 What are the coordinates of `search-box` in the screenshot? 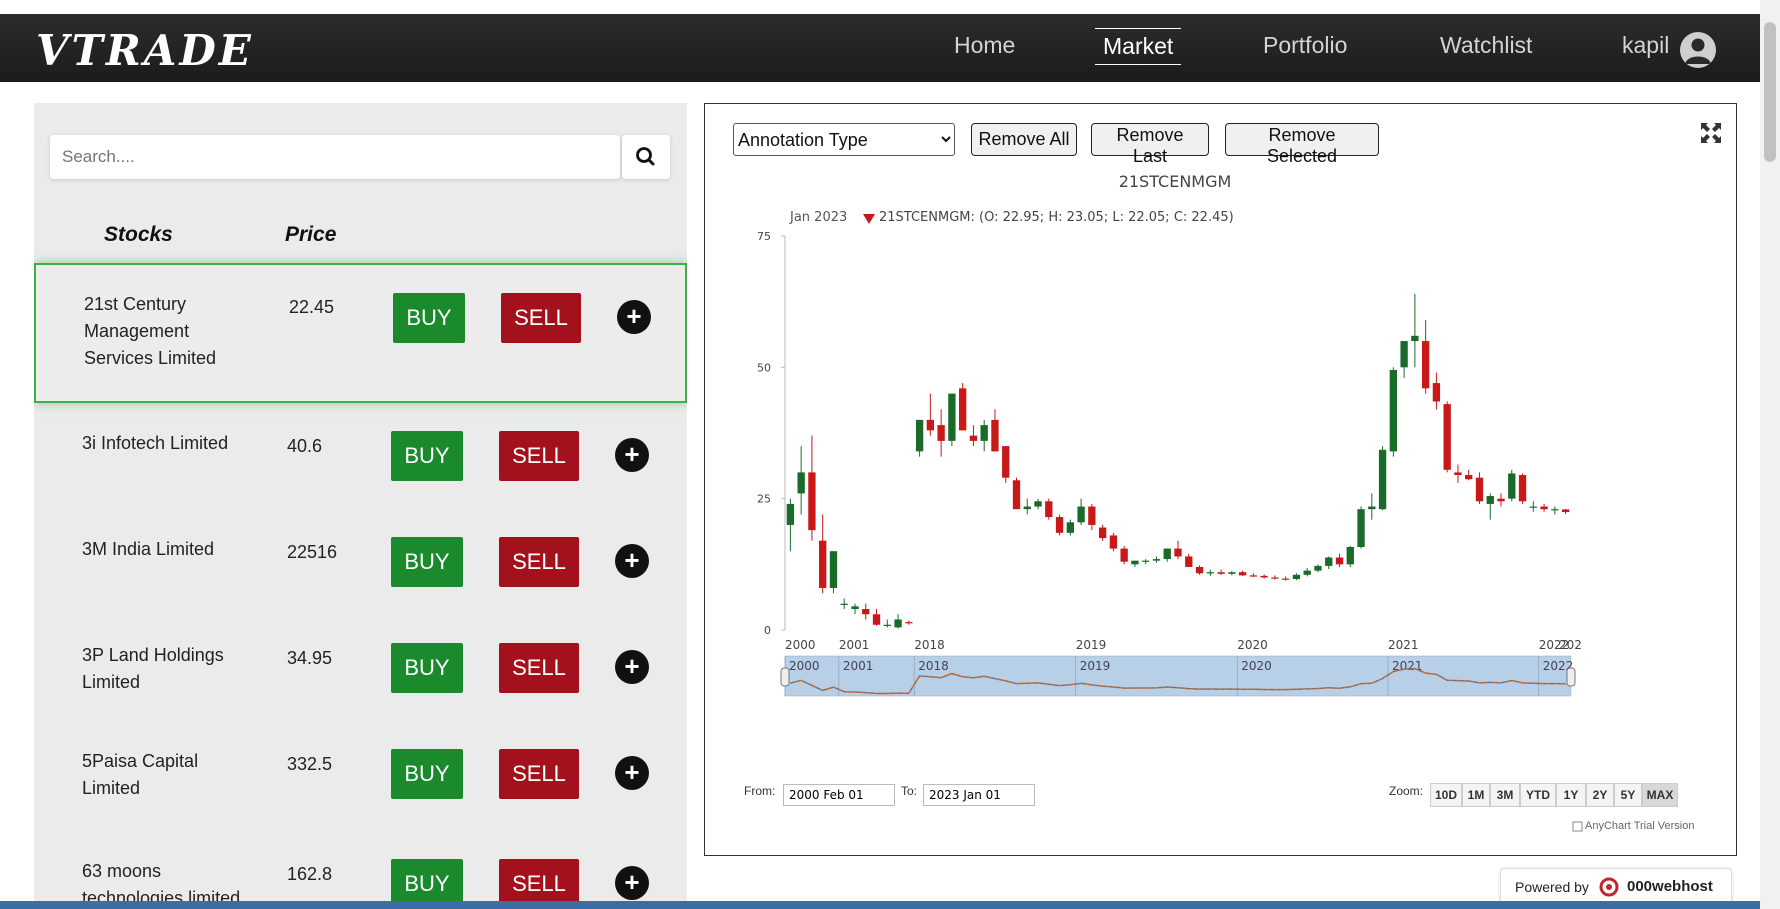 It's located at (335, 157).